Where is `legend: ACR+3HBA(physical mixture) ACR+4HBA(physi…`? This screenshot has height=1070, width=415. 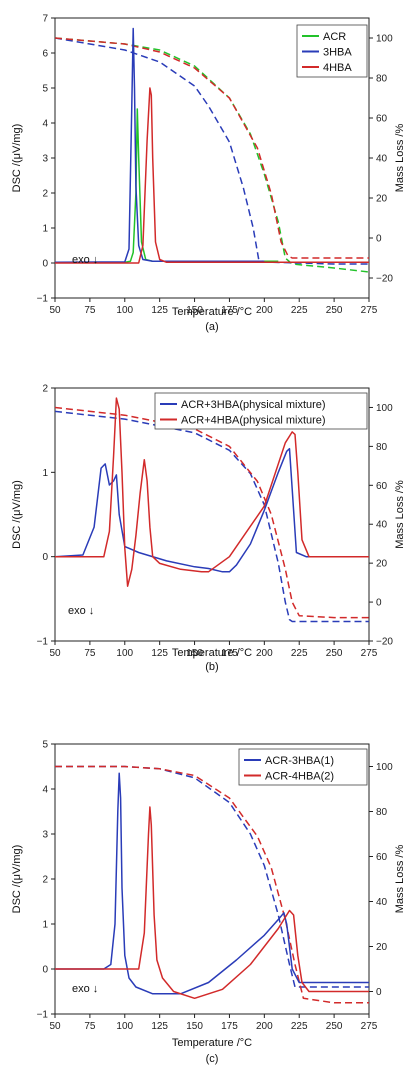 legend: ACR+3HBA(physical mixture) ACR+4HBA(physi… is located at coordinates (261, 411).